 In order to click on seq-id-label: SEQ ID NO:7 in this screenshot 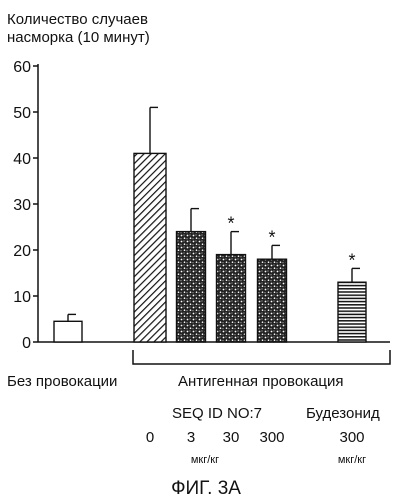, I will do `click(217, 413)`.